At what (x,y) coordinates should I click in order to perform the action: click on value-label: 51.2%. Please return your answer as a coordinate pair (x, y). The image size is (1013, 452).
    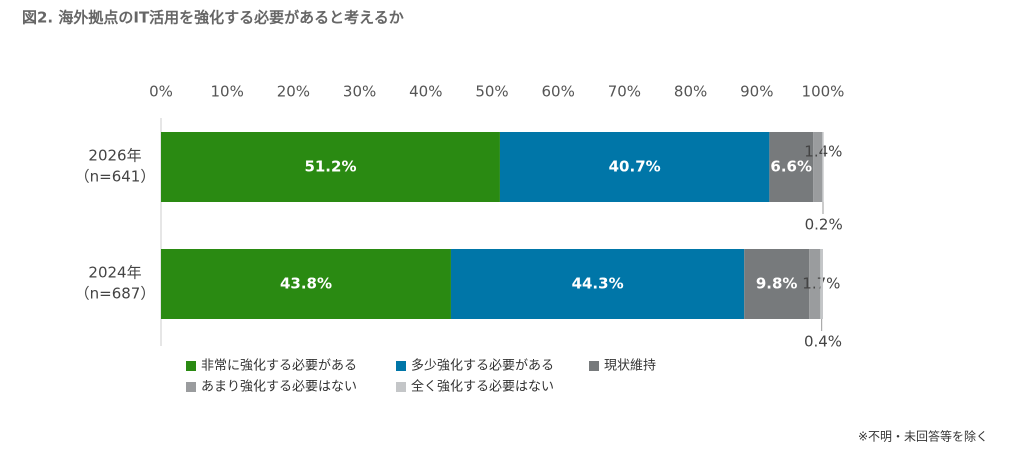
    Looking at the image, I should click on (330, 167).